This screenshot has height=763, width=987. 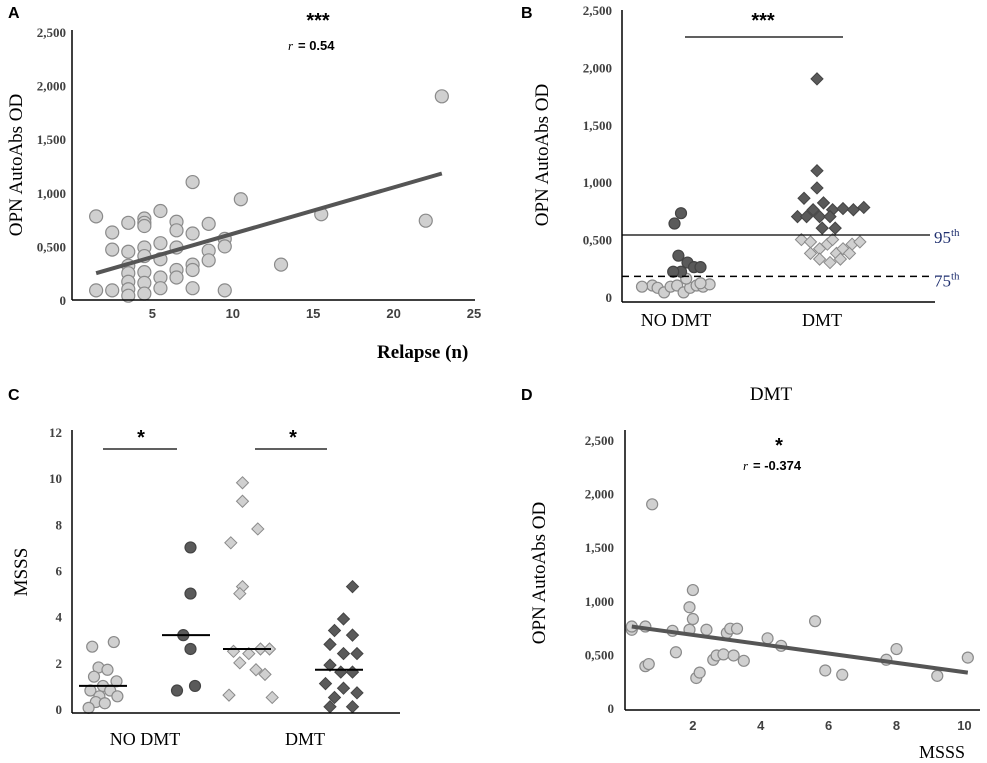 I want to click on panel-label-c: C, so click(x=14, y=395).